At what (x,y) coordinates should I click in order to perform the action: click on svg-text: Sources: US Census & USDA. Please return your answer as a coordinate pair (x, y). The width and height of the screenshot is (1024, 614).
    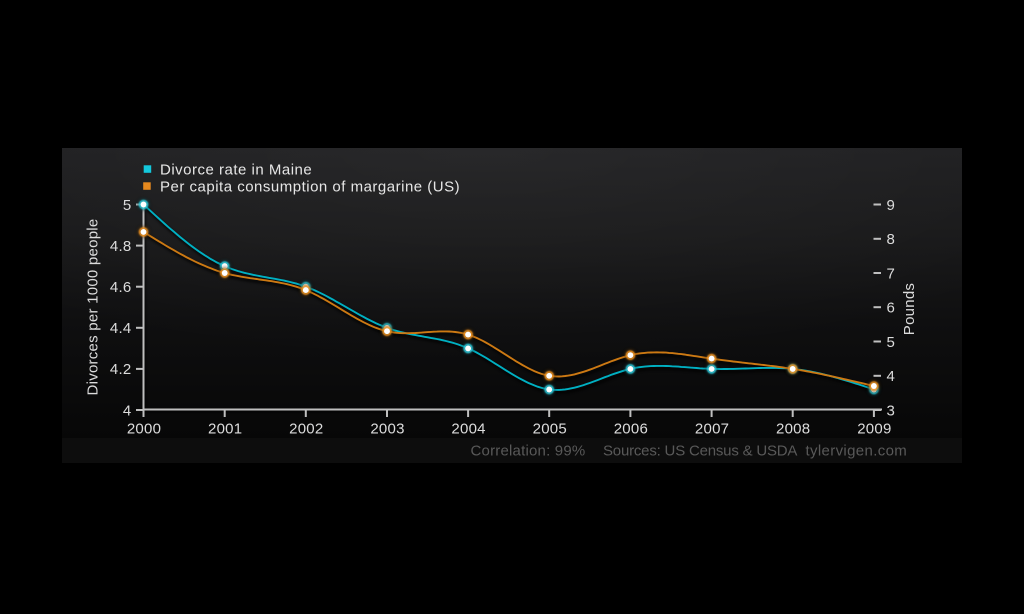
    Looking at the image, I should click on (700, 451).